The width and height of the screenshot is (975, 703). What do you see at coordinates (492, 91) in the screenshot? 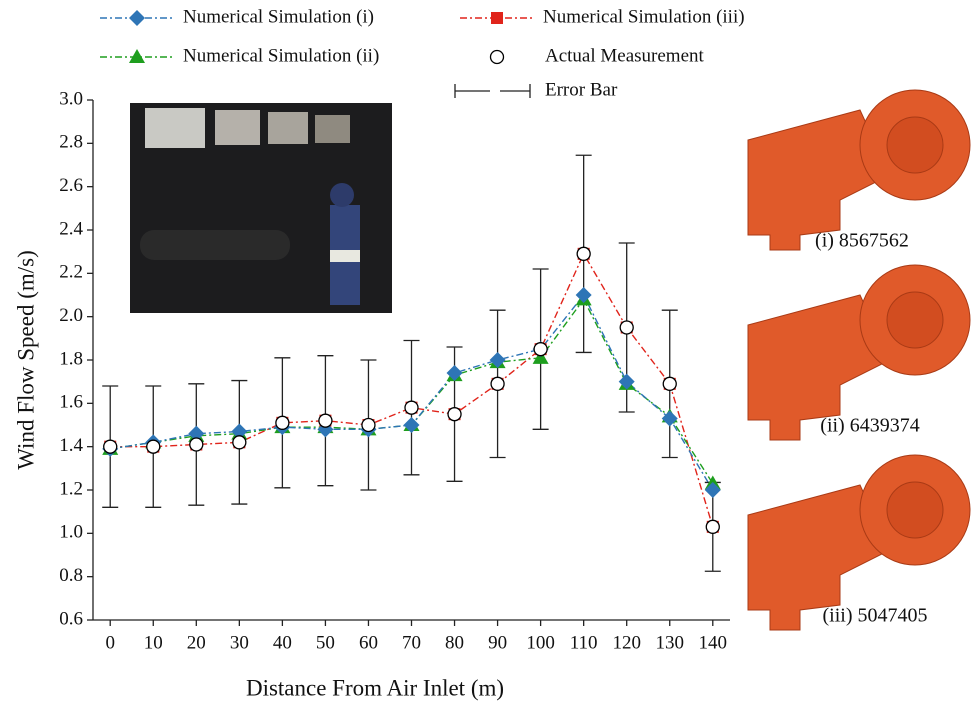
I see `legend-error-bar` at bounding box center [492, 91].